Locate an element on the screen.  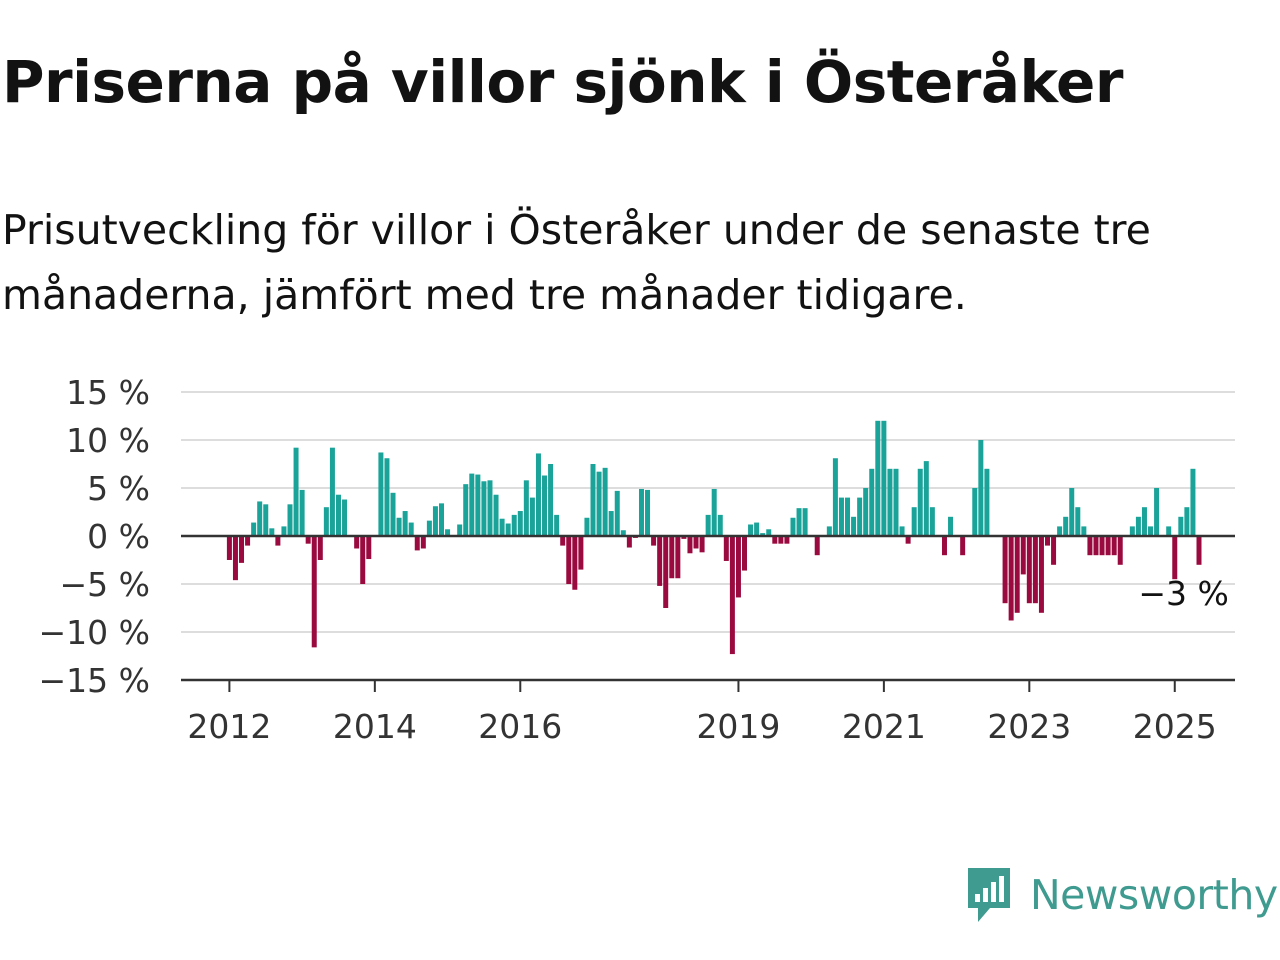
newsworthy-logo-icon is located at coordinates (989, 895).